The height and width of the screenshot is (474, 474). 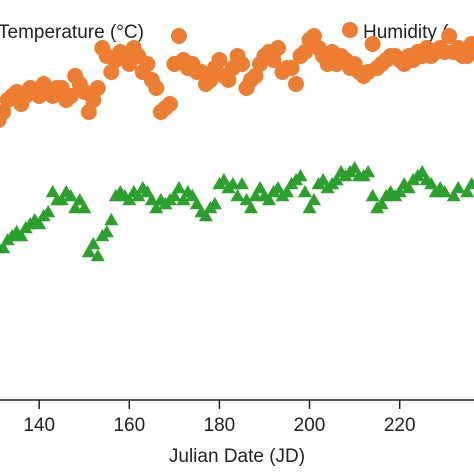 What do you see at coordinates (39, 425) in the screenshot?
I see `x-tick-label: 140` at bounding box center [39, 425].